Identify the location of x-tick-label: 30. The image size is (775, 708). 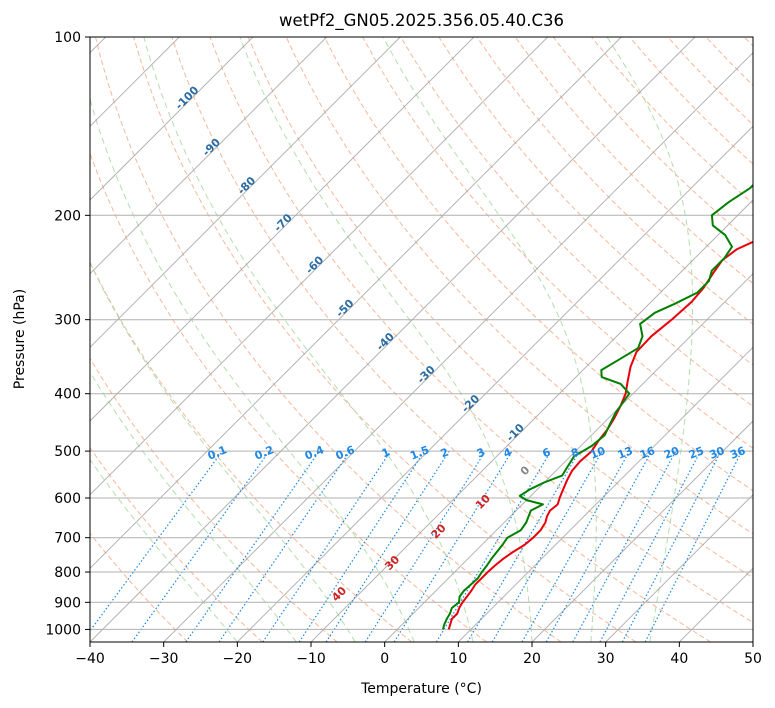
(606, 659).